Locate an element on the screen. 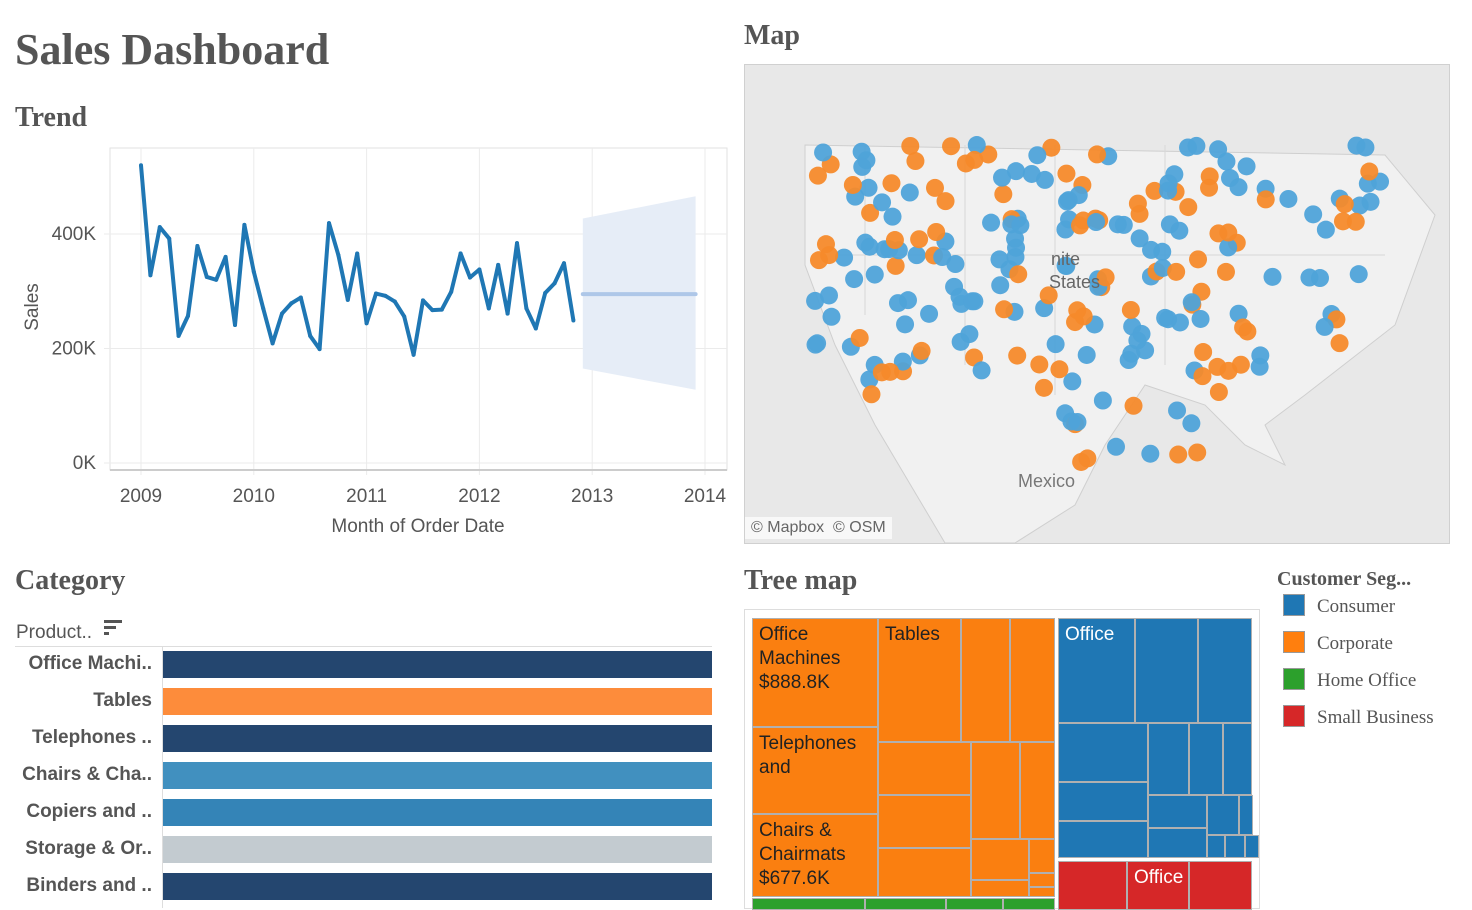 The image size is (1472, 910). treemap-cell: Tables is located at coordinates (919, 680).